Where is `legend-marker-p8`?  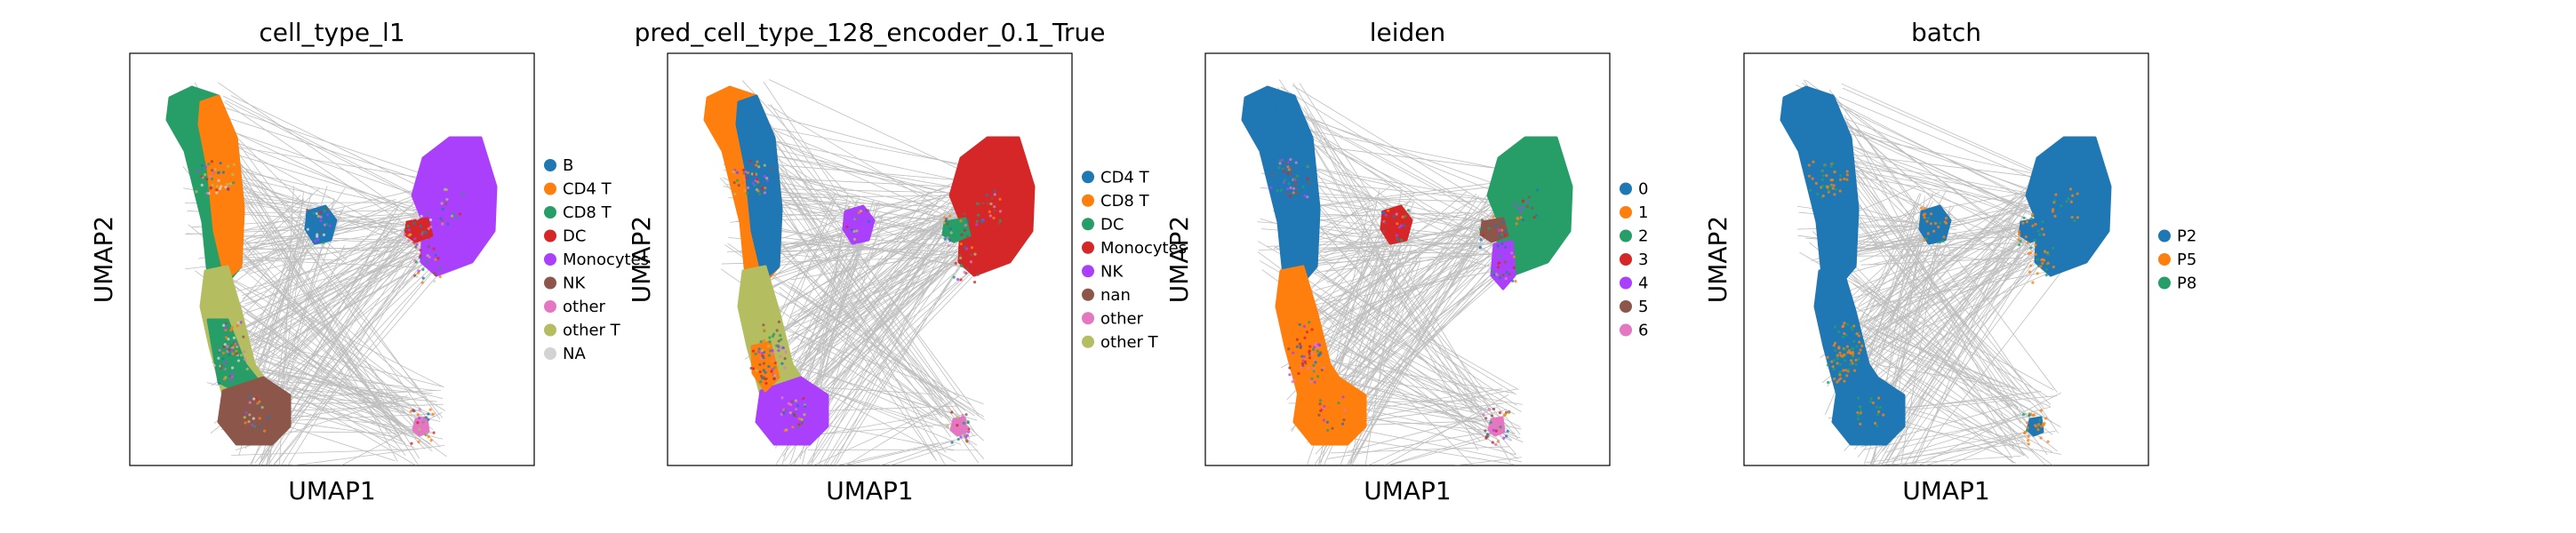
legend-marker-p8 is located at coordinates (2164, 283).